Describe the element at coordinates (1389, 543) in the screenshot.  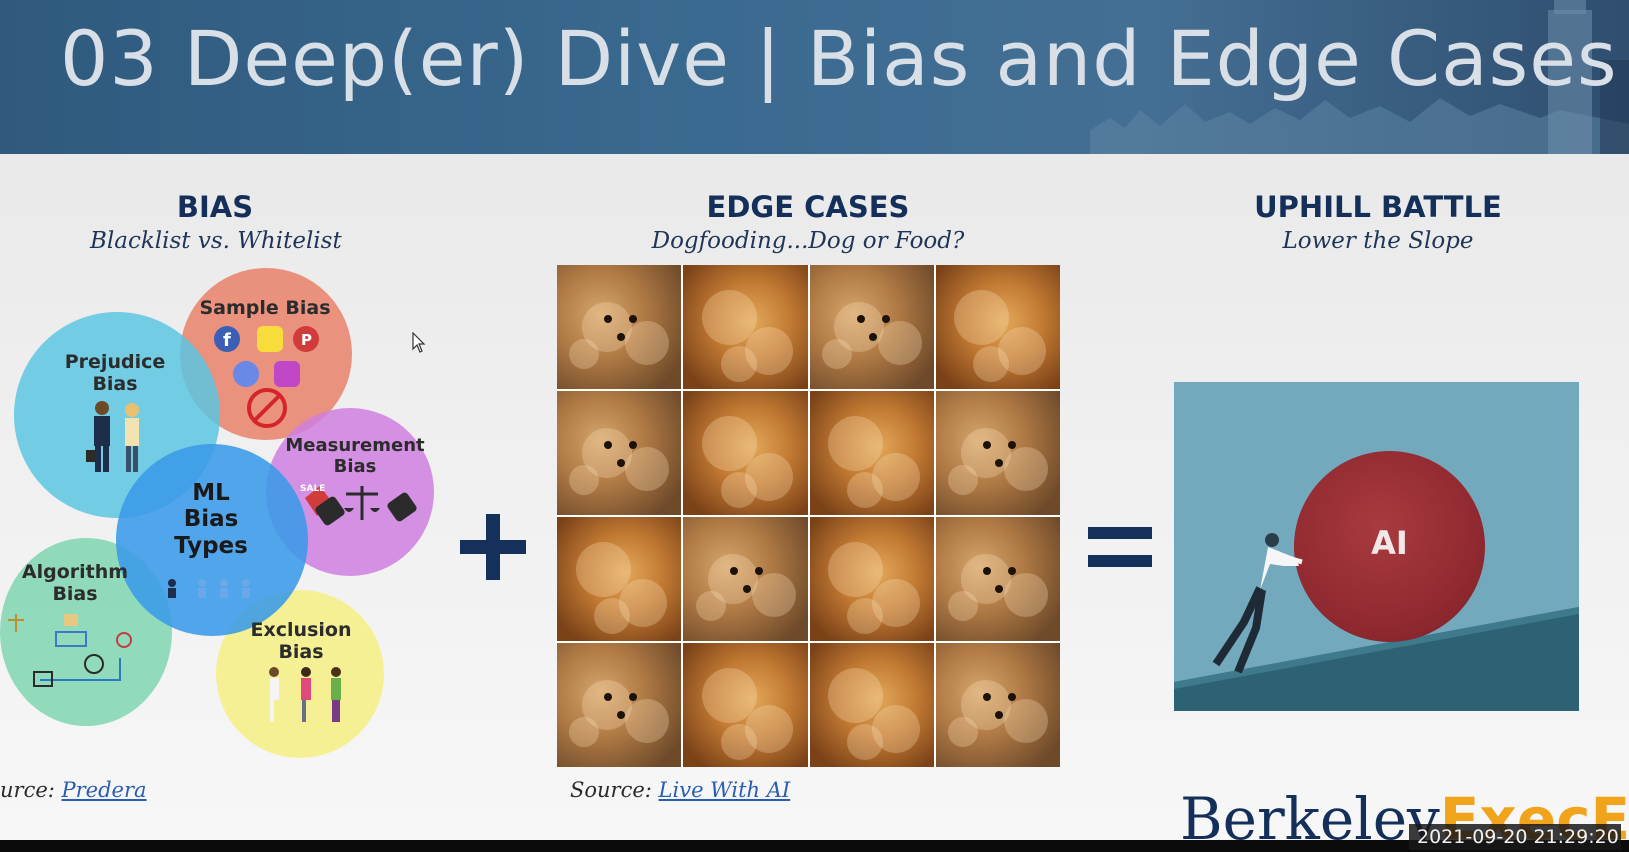
I see `ai-label: AI` at that location.